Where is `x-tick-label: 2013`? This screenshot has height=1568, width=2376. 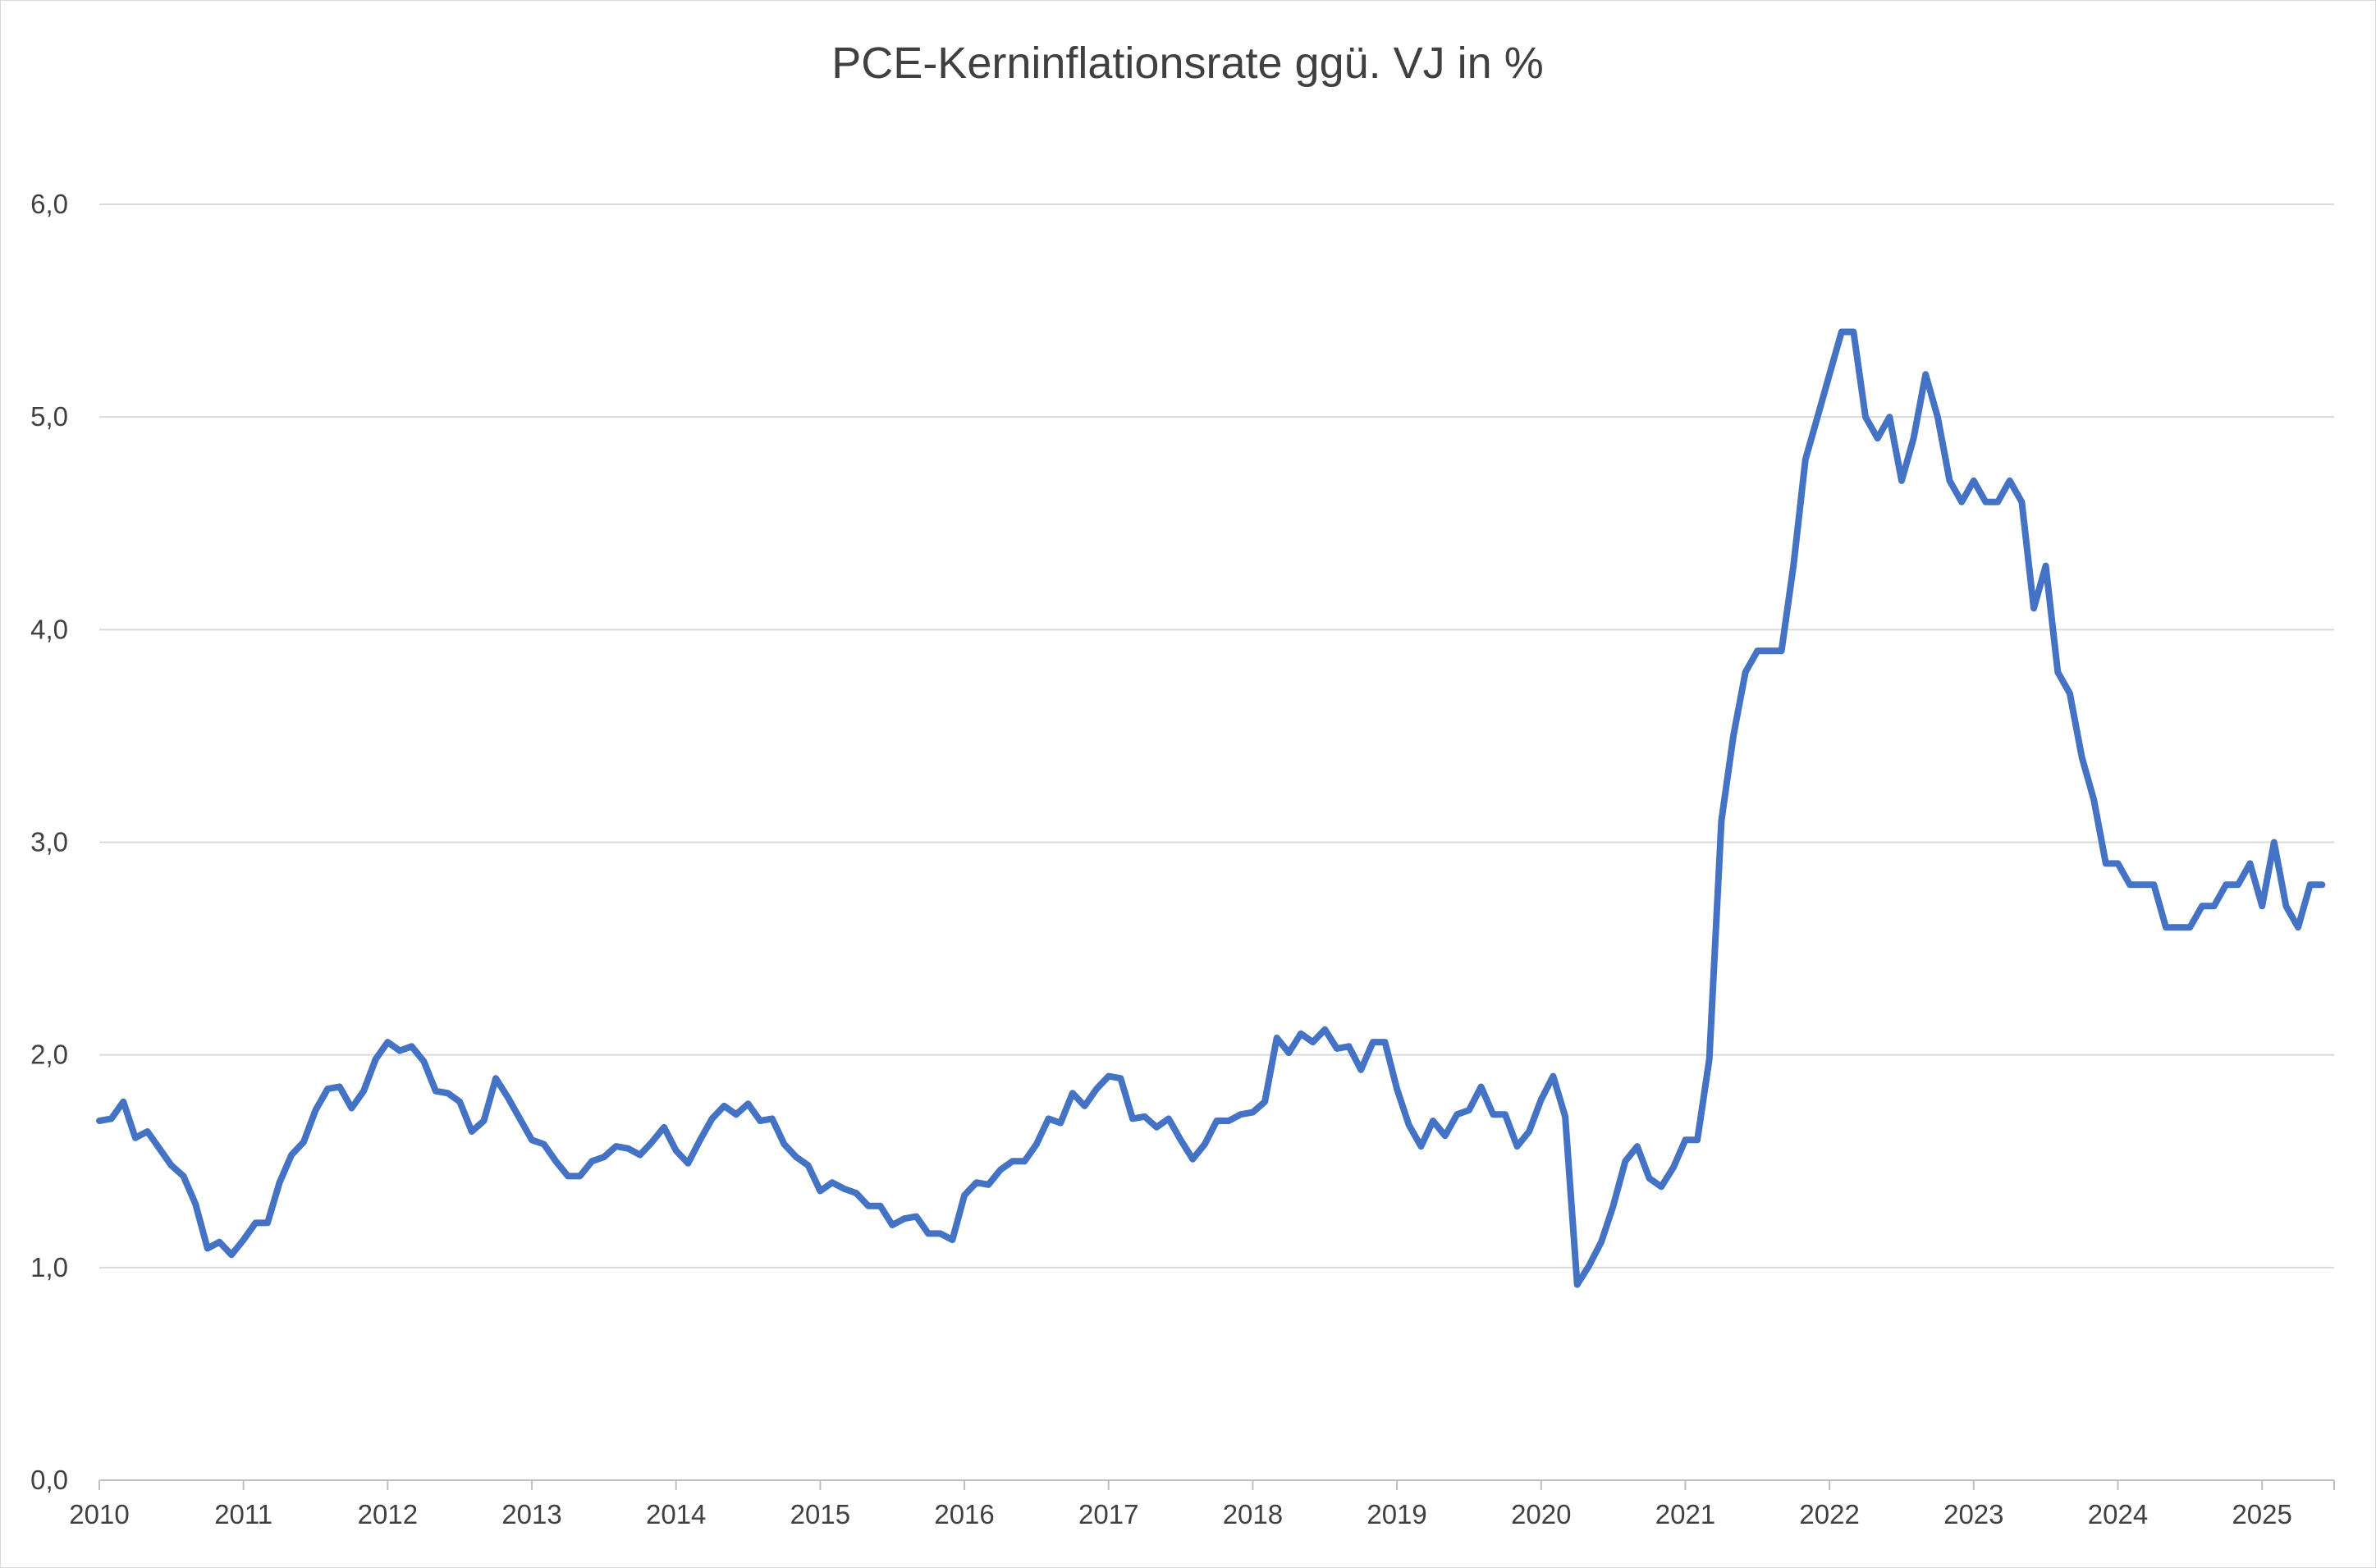 x-tick-label: 2013 is located at coordinates (531, 1514).